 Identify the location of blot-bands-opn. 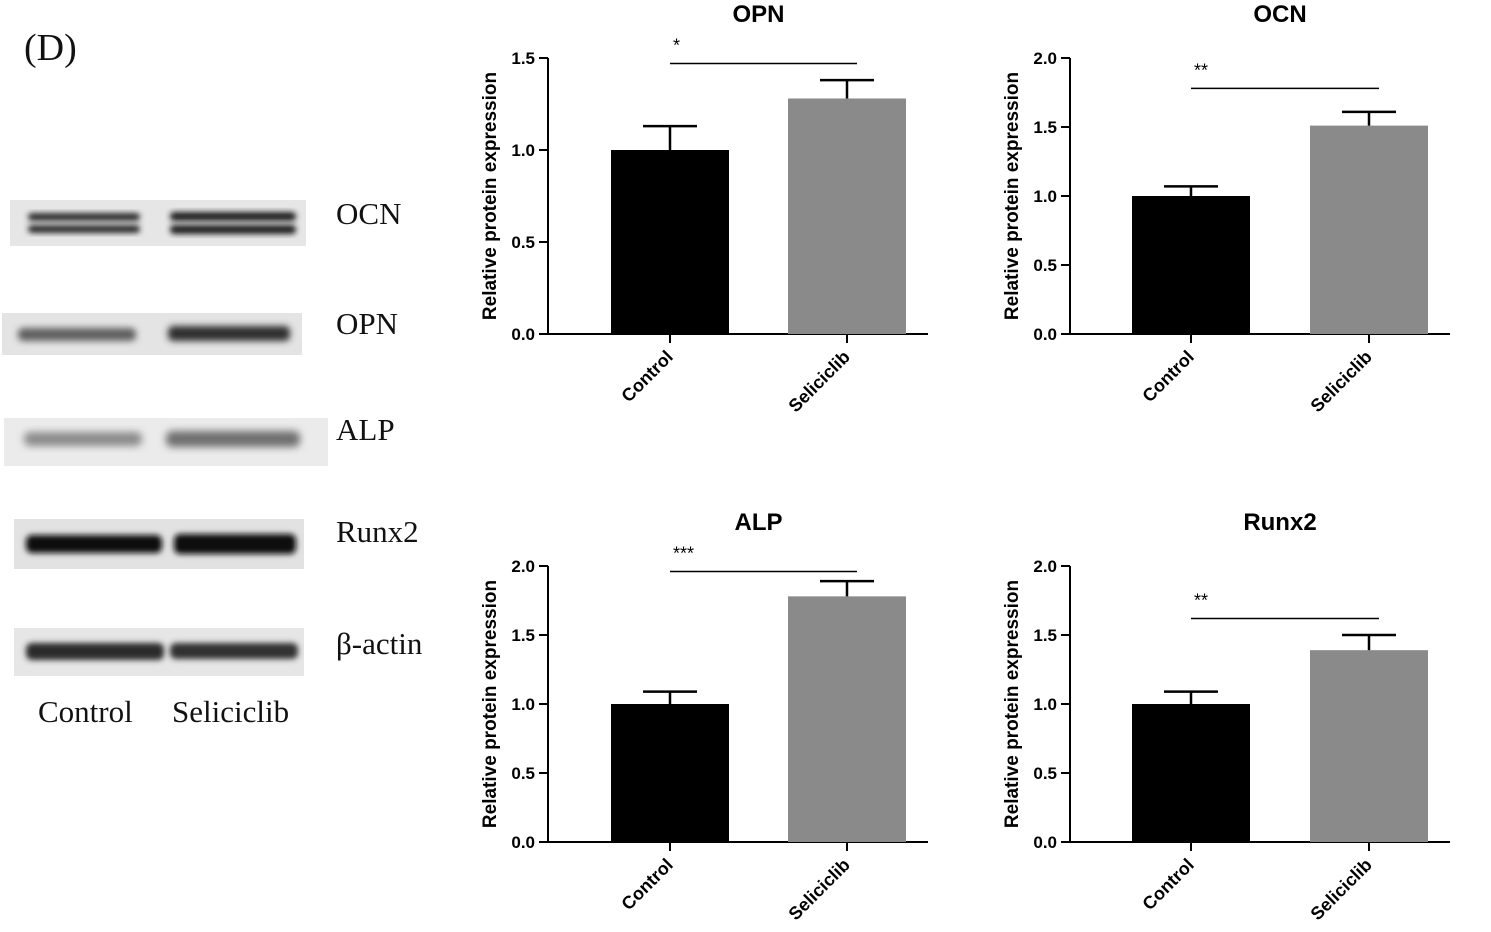
(154, 333).